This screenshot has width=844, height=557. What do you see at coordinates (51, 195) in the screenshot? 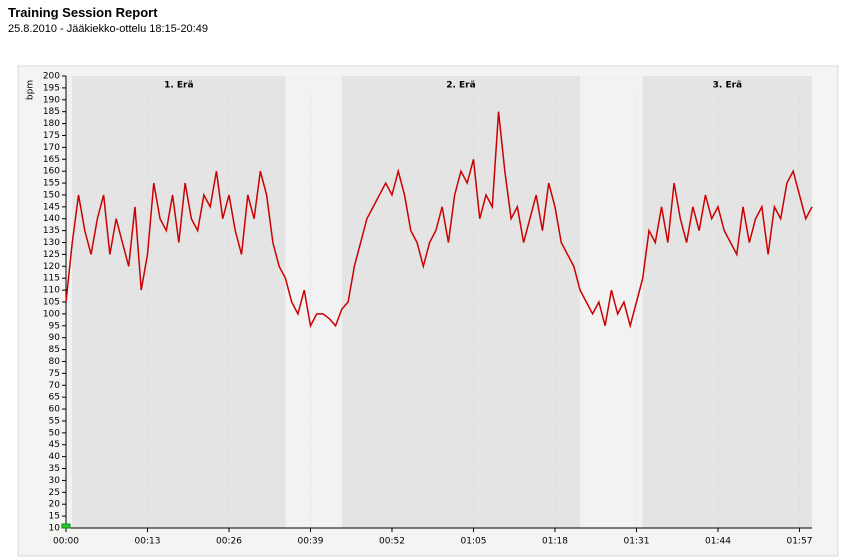
I see `y-tick-label: 150` at bounding box center [51, 195].